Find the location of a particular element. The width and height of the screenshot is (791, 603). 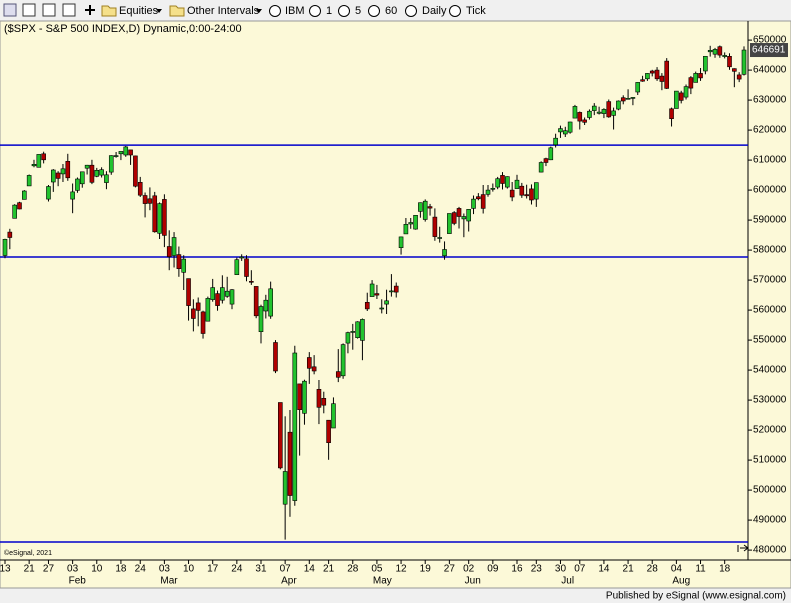

footer: Published by eSignal (www.esignal.com) is located at coordinates (696, 596).